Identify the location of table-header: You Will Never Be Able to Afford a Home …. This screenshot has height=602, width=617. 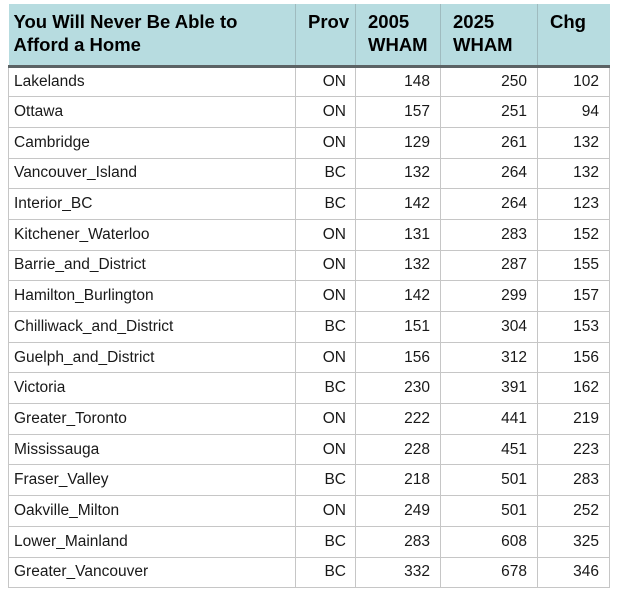
(309, 36).